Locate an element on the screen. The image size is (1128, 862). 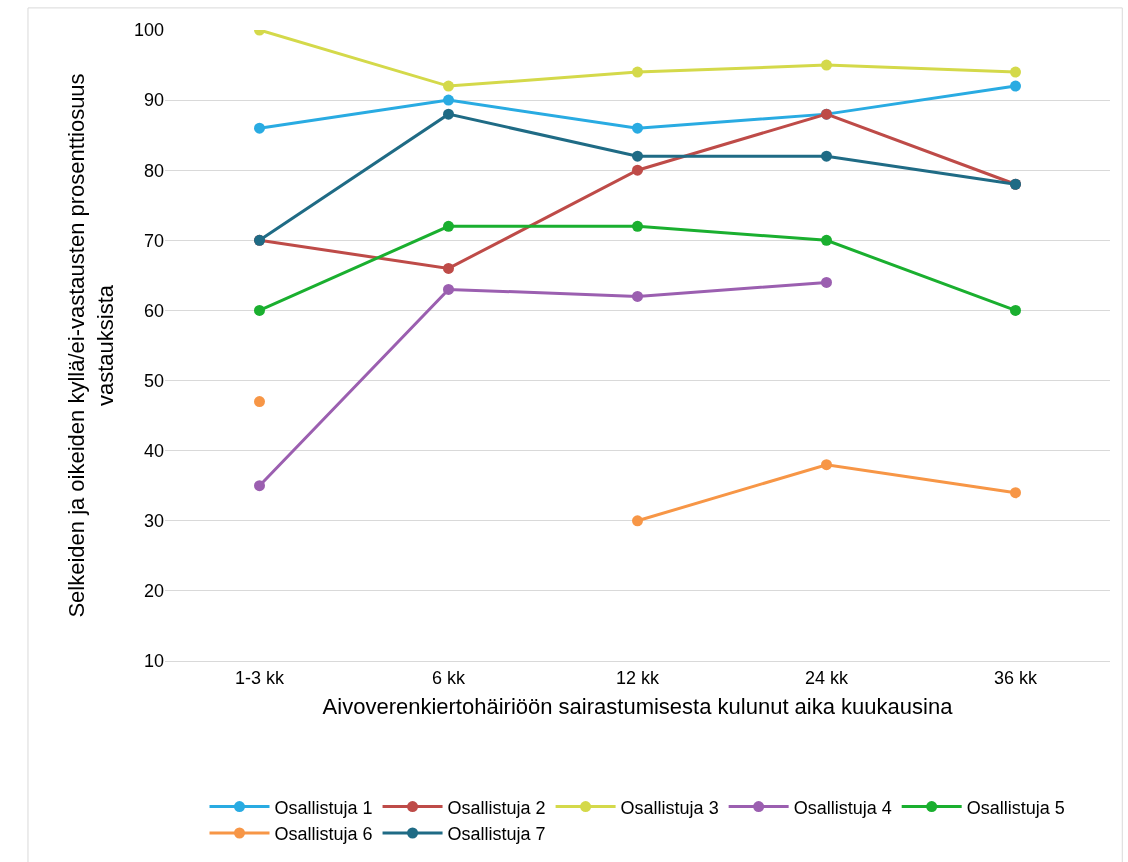
legend-label: Osallistuja 2 is located at coordinates (496, 807).